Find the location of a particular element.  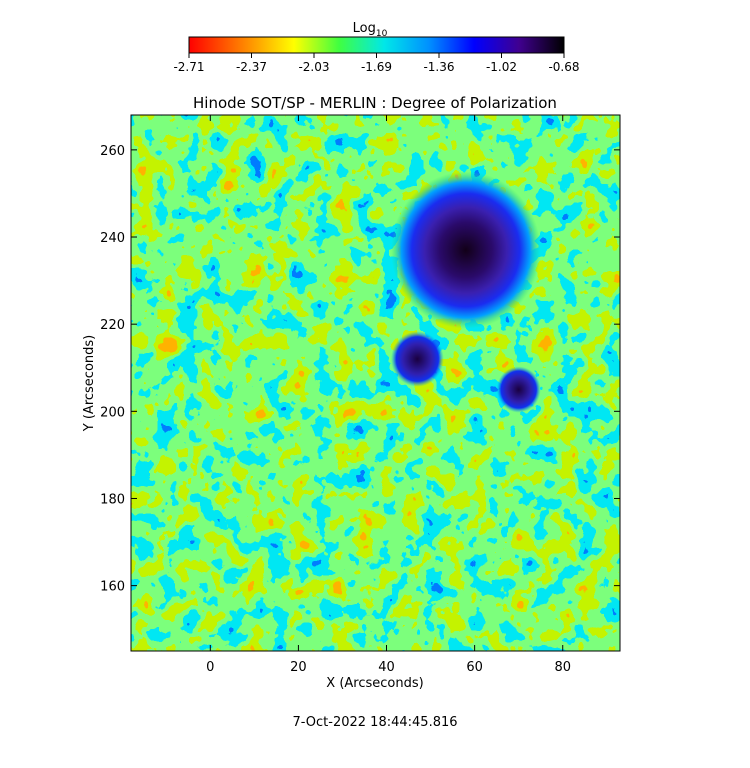

y-tick-label: 160 is located at coordinates (112, 587).